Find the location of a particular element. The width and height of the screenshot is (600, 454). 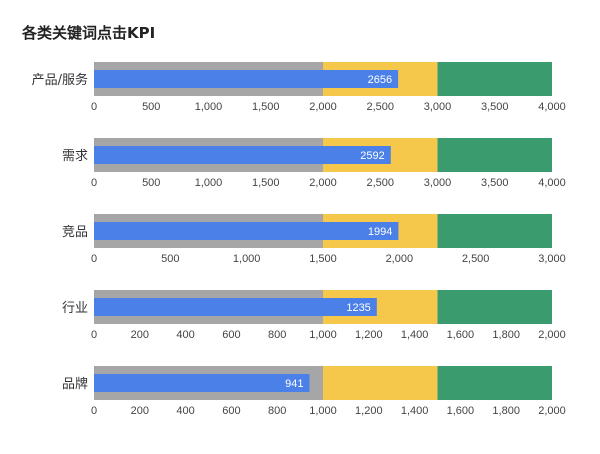

category-label: 竞品 is located at coordinates (75, 232).